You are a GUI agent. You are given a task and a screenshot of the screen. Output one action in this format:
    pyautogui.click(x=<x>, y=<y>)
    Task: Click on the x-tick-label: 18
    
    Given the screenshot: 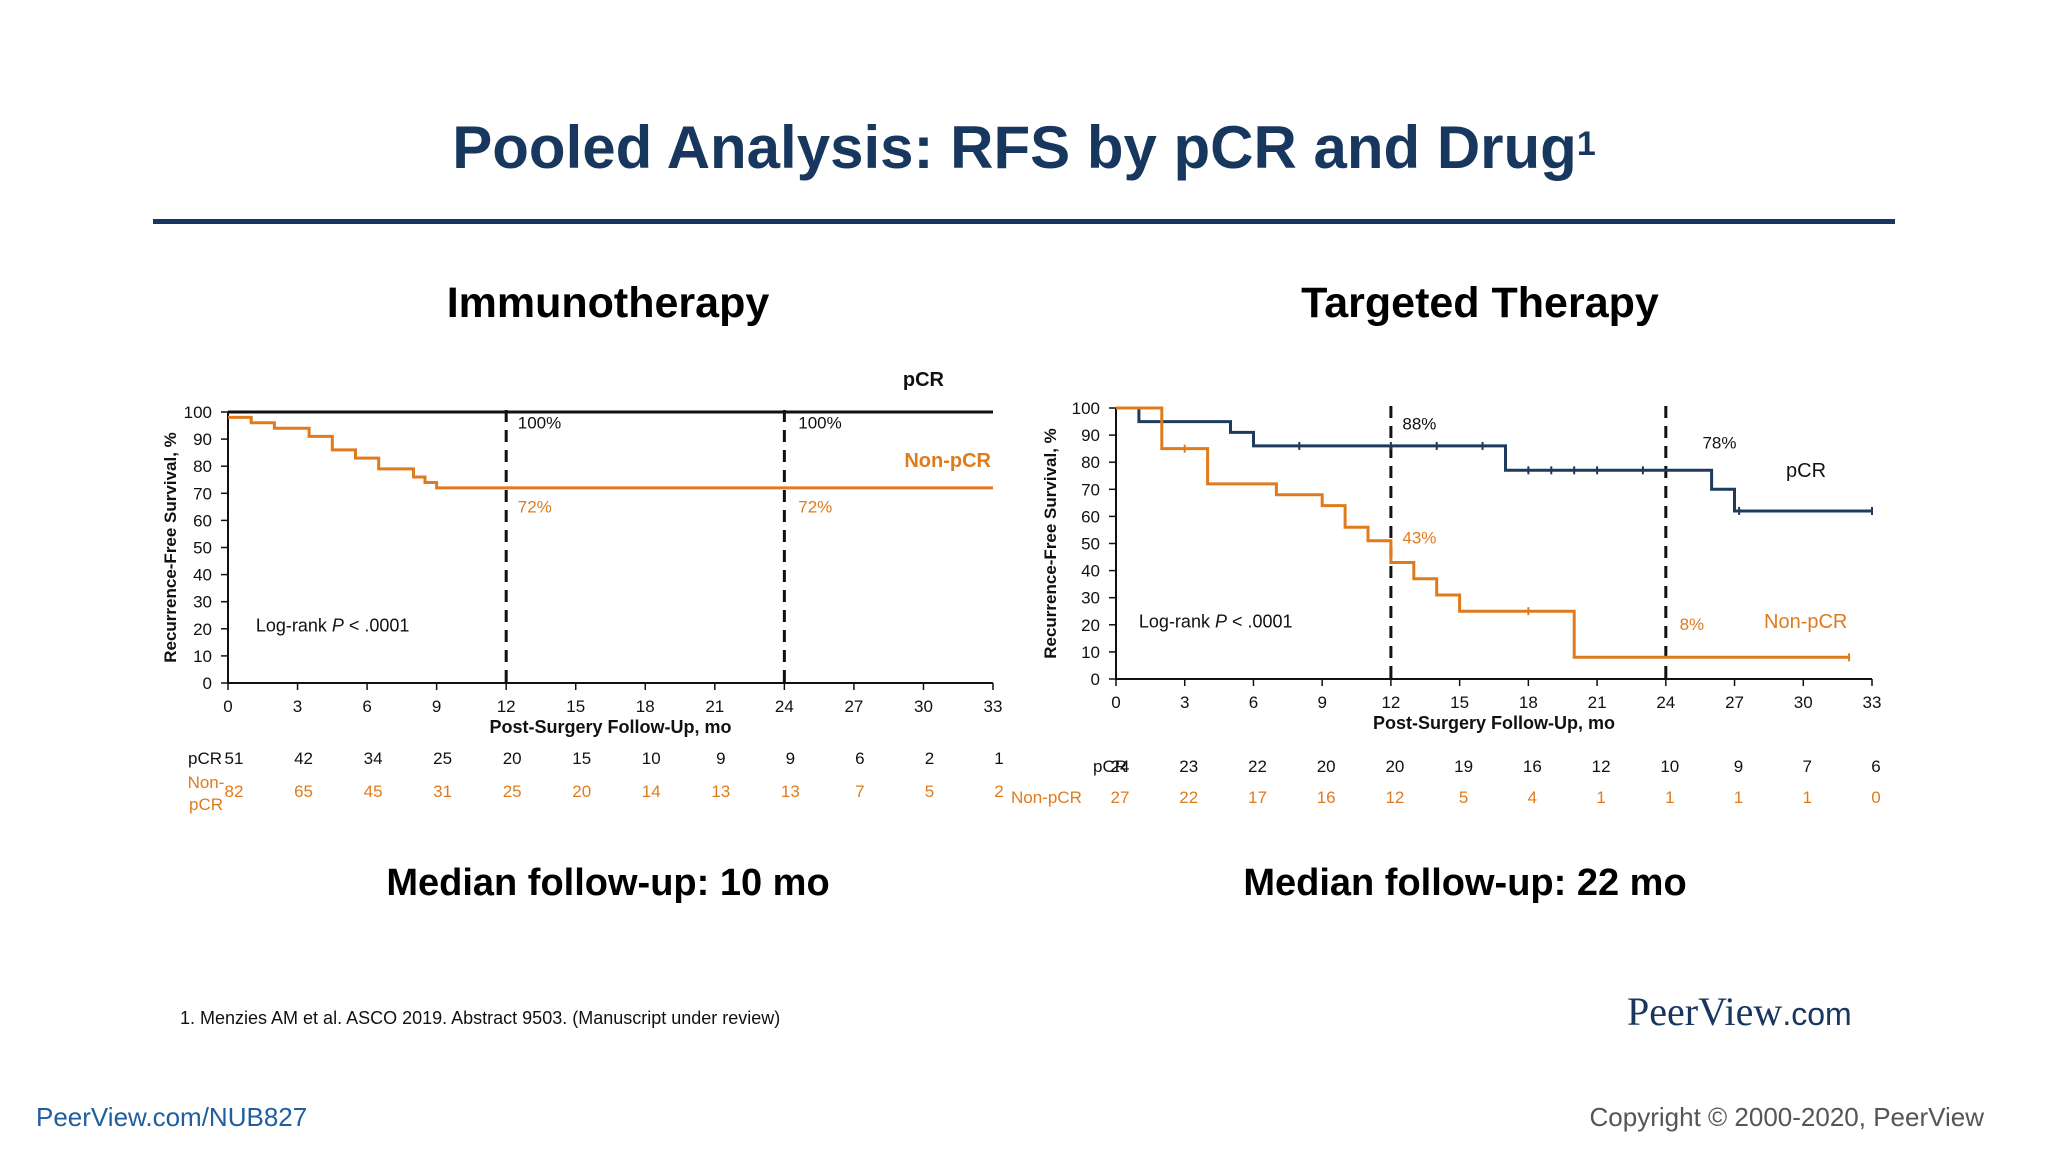 What is the action you would take?
    pyautogui.click(x=1528, y=702)
    